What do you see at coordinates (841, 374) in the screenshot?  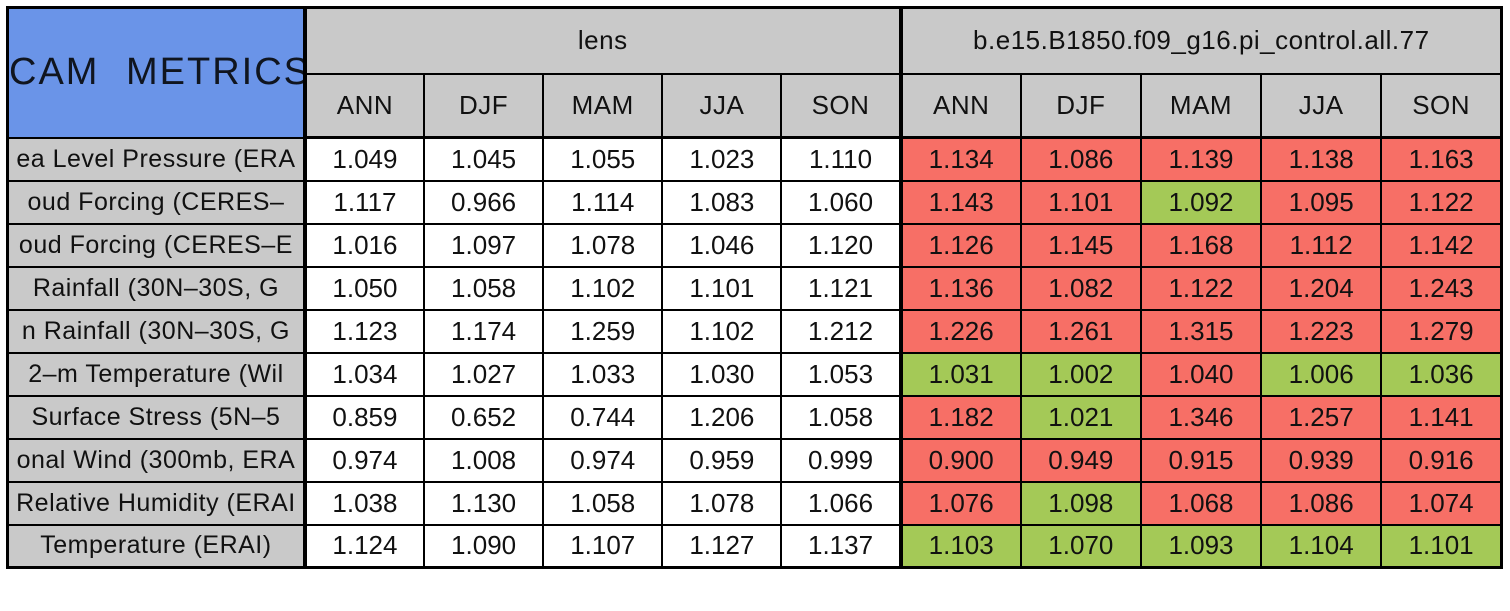 I see `lens-value-cell: 1.053` at bounding box center [841, 374].